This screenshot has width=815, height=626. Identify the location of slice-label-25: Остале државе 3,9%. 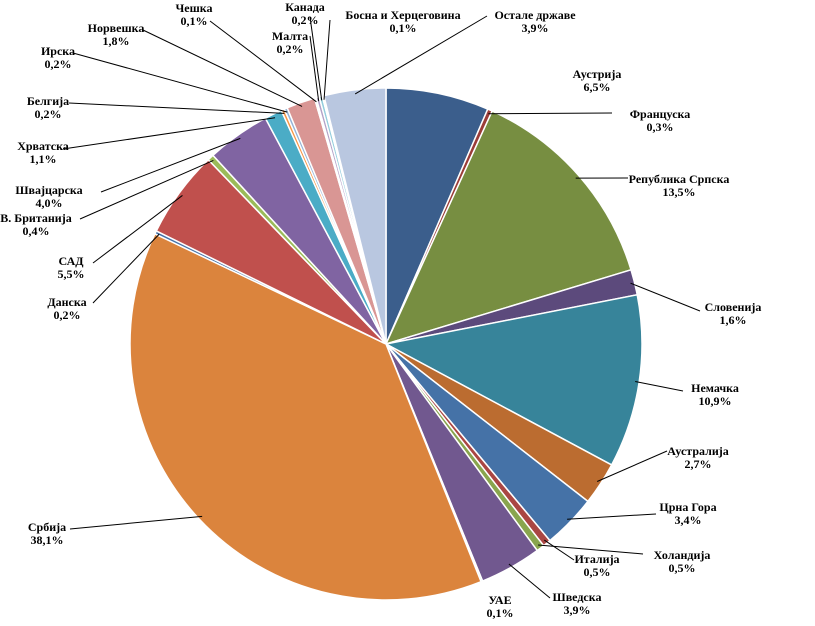
(535, 21).